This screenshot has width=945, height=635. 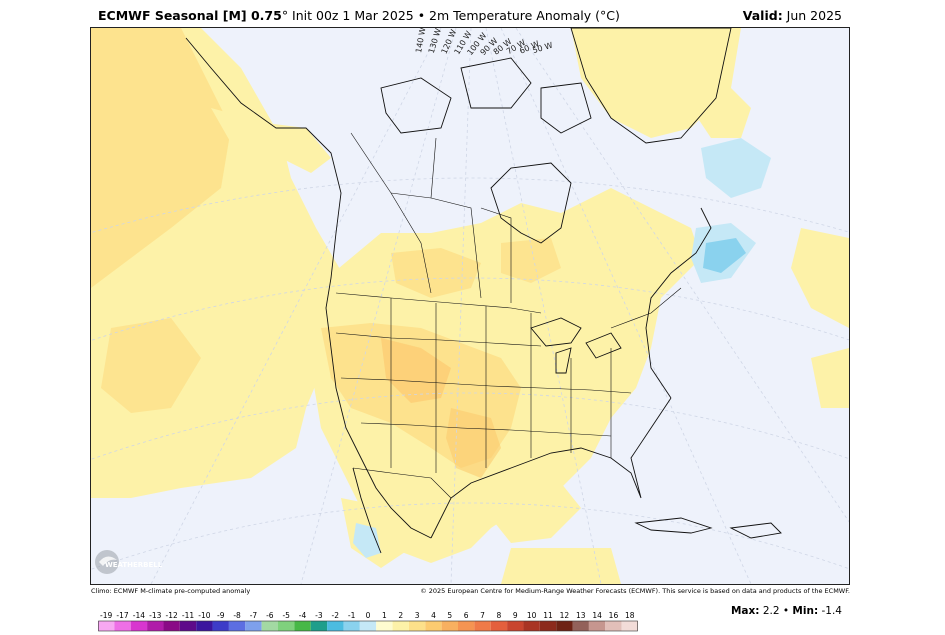 What do you see at coordinates (303, 615) in the screenshot?
I see `colorbar-tick-label: -4` at bounding box center [303, 615].